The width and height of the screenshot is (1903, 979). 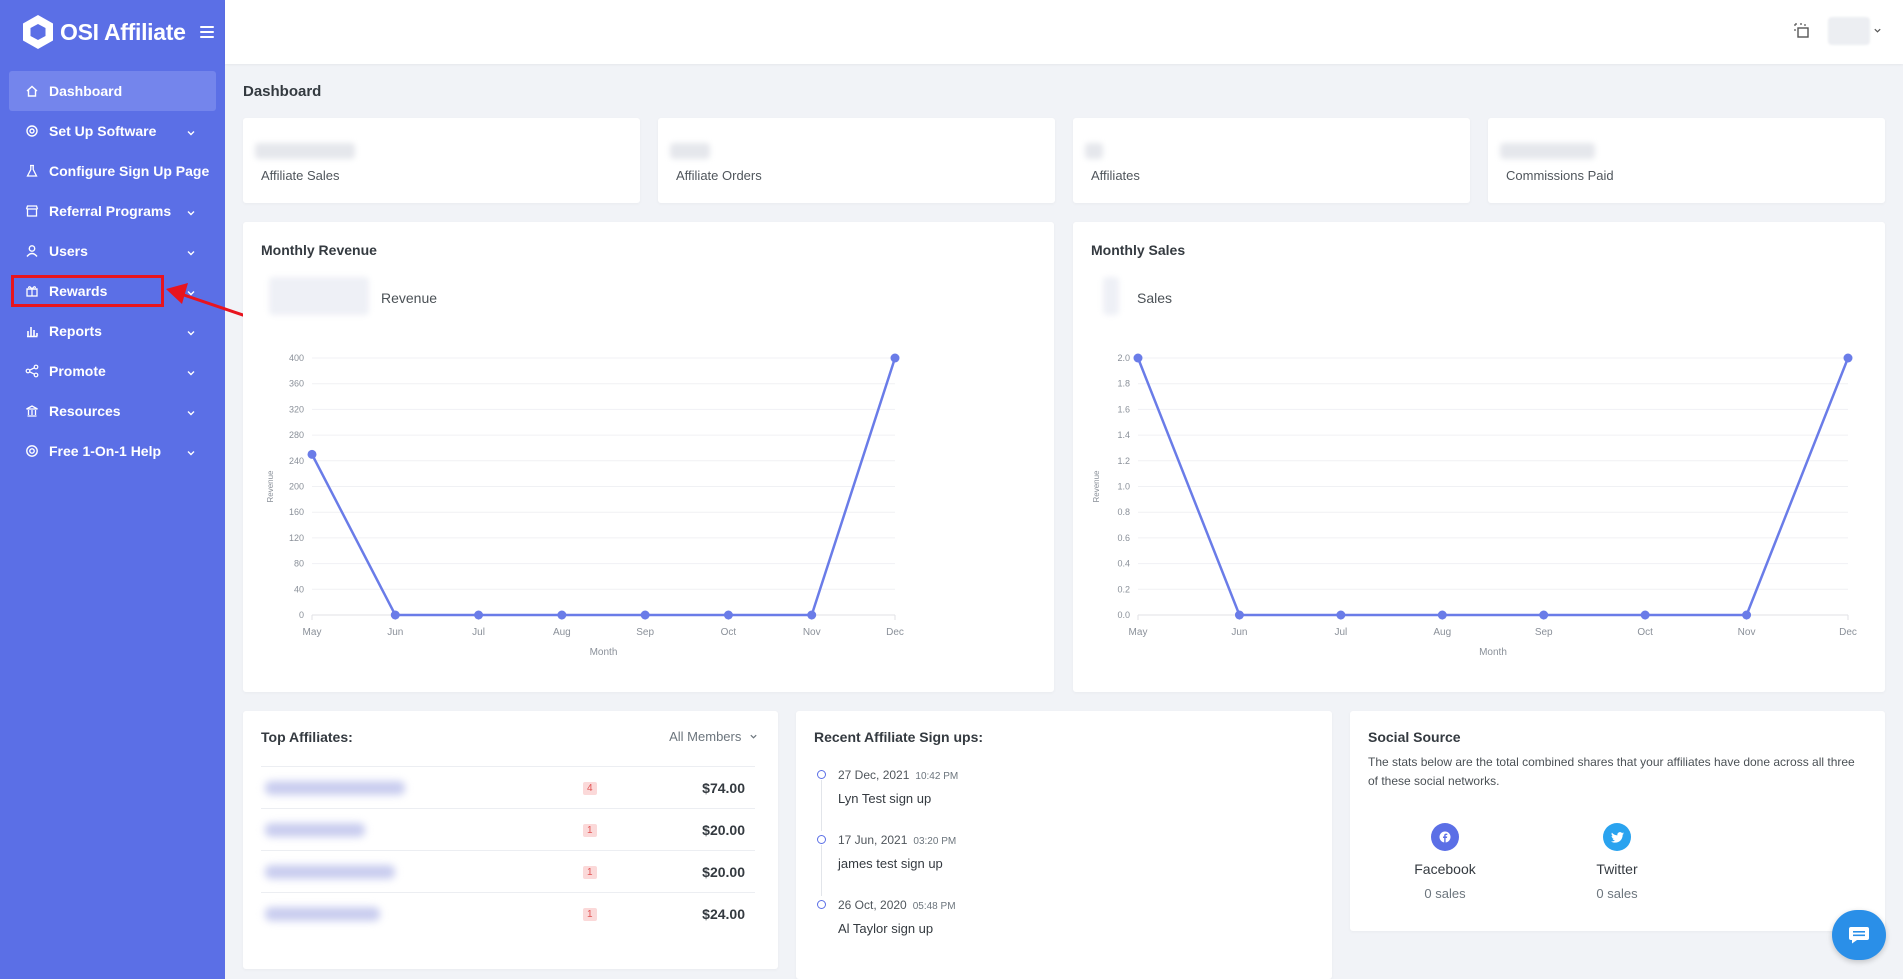 I want to click on y-tick-label: 0.6, so click(x=1123, y=538).